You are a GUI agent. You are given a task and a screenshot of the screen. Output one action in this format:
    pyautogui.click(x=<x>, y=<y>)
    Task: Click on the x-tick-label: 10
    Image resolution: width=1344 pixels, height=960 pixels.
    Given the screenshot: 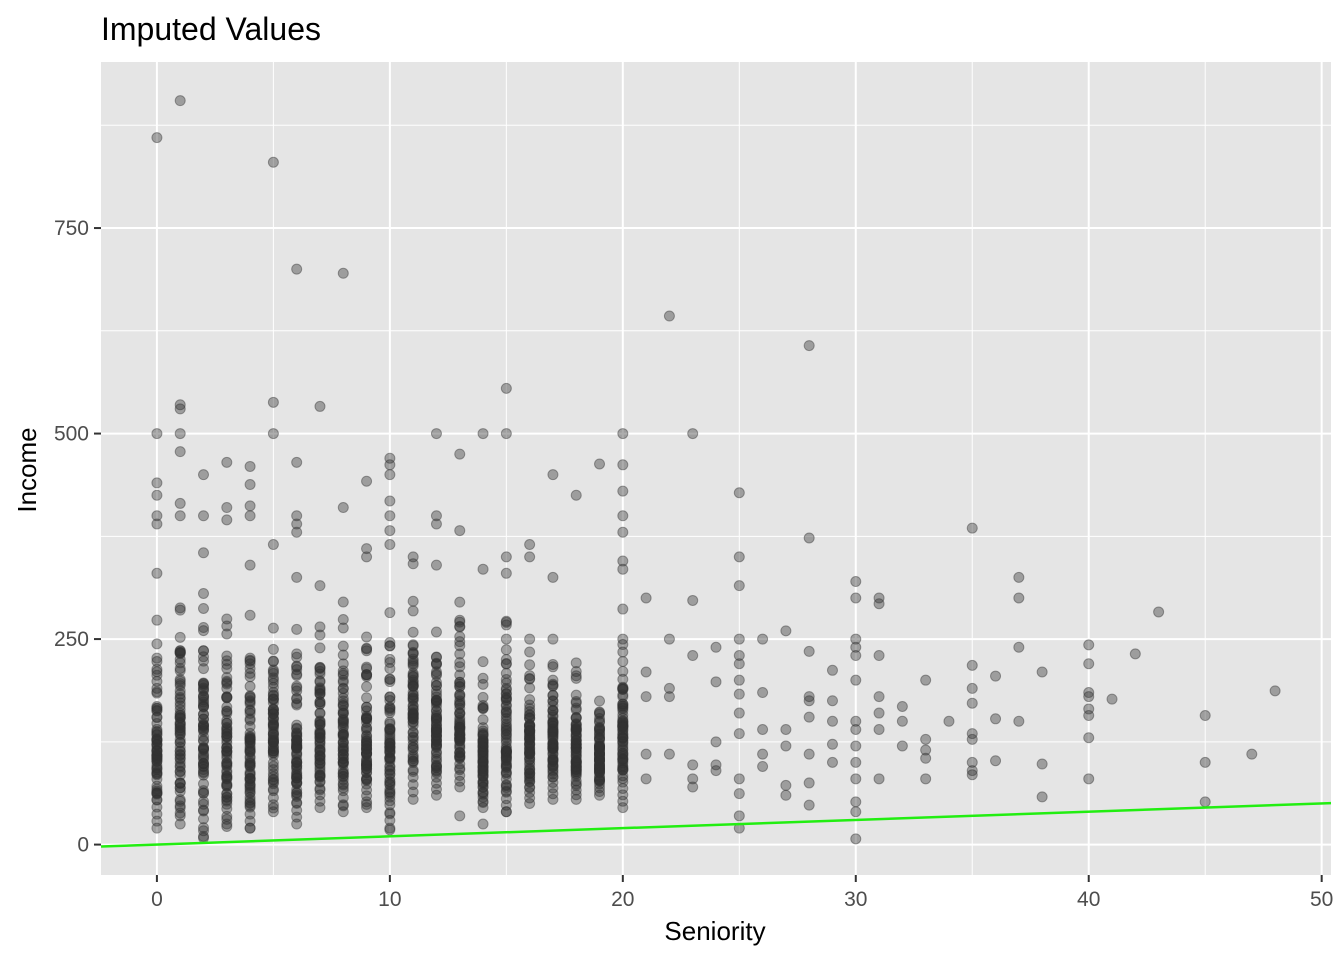 What is the action you would take?
    pyautogui.click(x=389, y=899)
    